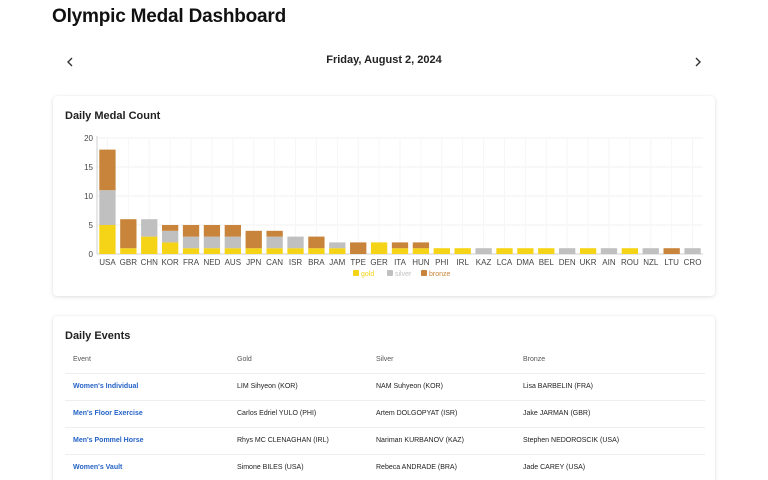 The width and height of the screenshot is (768, 480). What do you see at coordinates (379, 262) in the screenshot?
I see `x-tick-label: GER` at bounding box center [379, 262].